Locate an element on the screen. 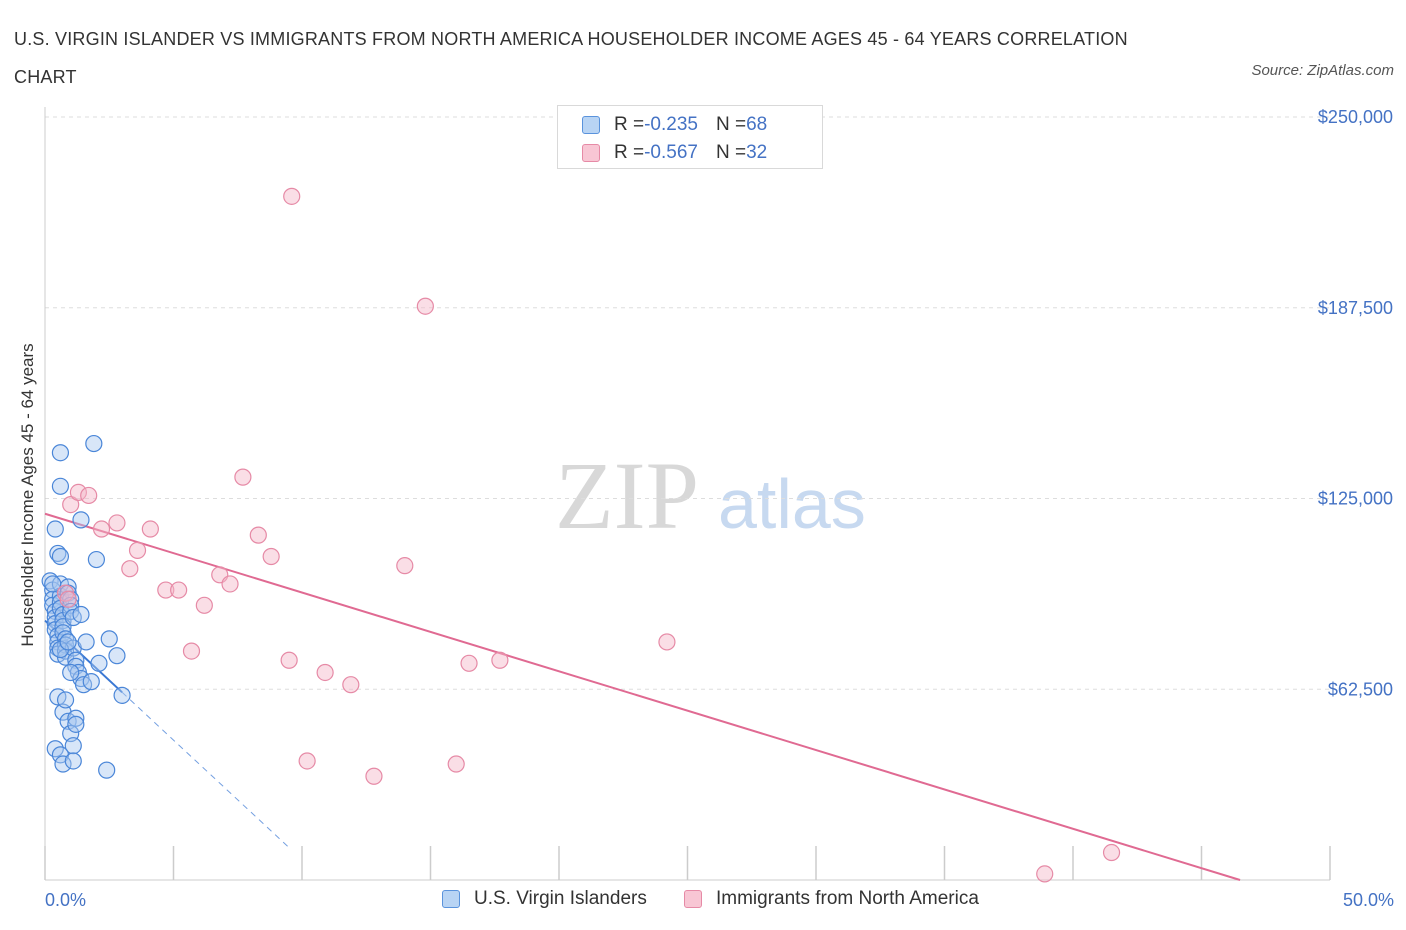  legend-row-virgin-islanders: R = -0.235 N = 68 is located at coordinates (674, 125).